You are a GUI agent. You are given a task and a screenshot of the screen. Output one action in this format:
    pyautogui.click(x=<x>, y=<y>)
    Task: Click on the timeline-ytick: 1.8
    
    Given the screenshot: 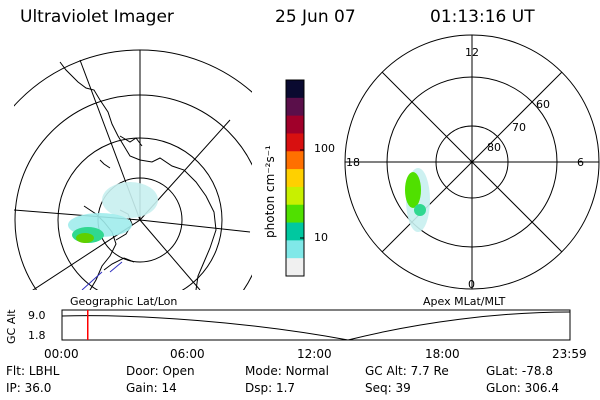 What is the action you would take?
    pyautogui.click(x=37, y=335)
    